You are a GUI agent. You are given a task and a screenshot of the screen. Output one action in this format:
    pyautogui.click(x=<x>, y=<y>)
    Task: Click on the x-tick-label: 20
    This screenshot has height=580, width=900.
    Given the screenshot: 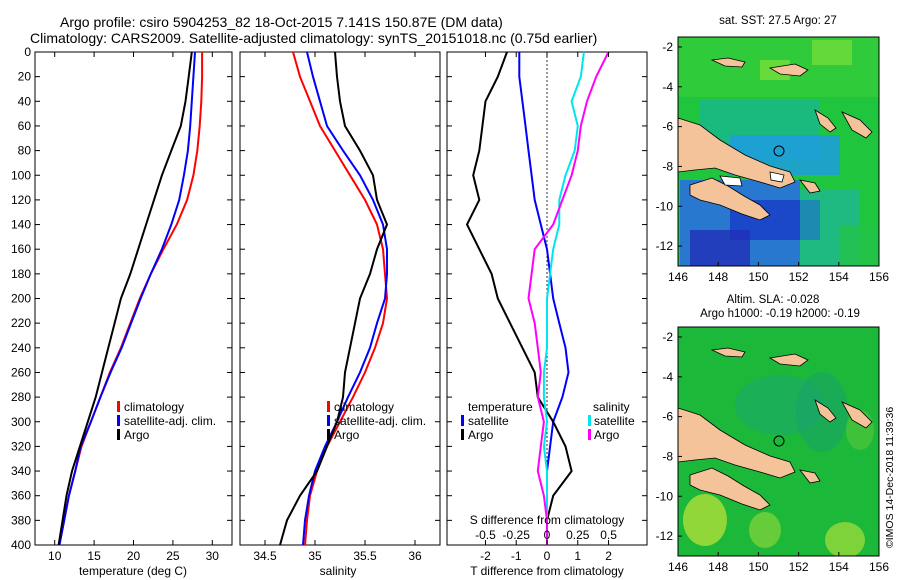 What is the action you would take?
    pyautogui.click(x=134, y=556)
    